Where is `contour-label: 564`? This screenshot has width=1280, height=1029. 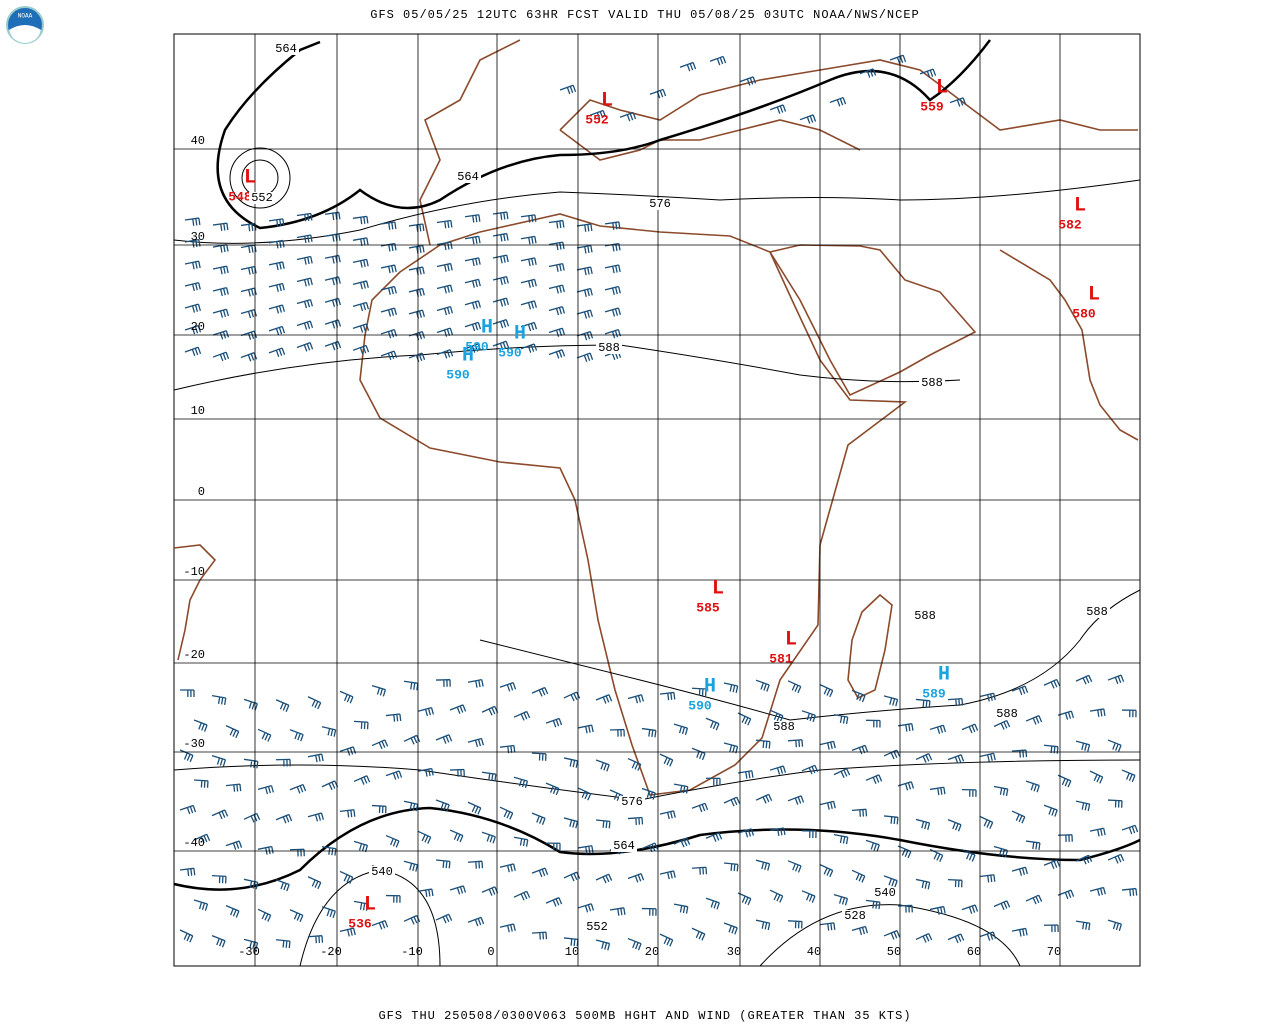
contour-label: 564 is located at coordinates (624, 846).